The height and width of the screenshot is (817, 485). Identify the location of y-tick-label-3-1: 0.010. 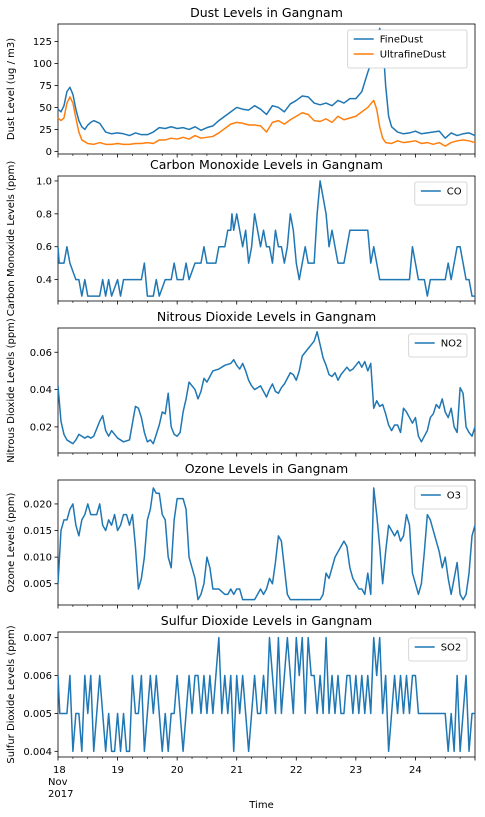
(37, 558).